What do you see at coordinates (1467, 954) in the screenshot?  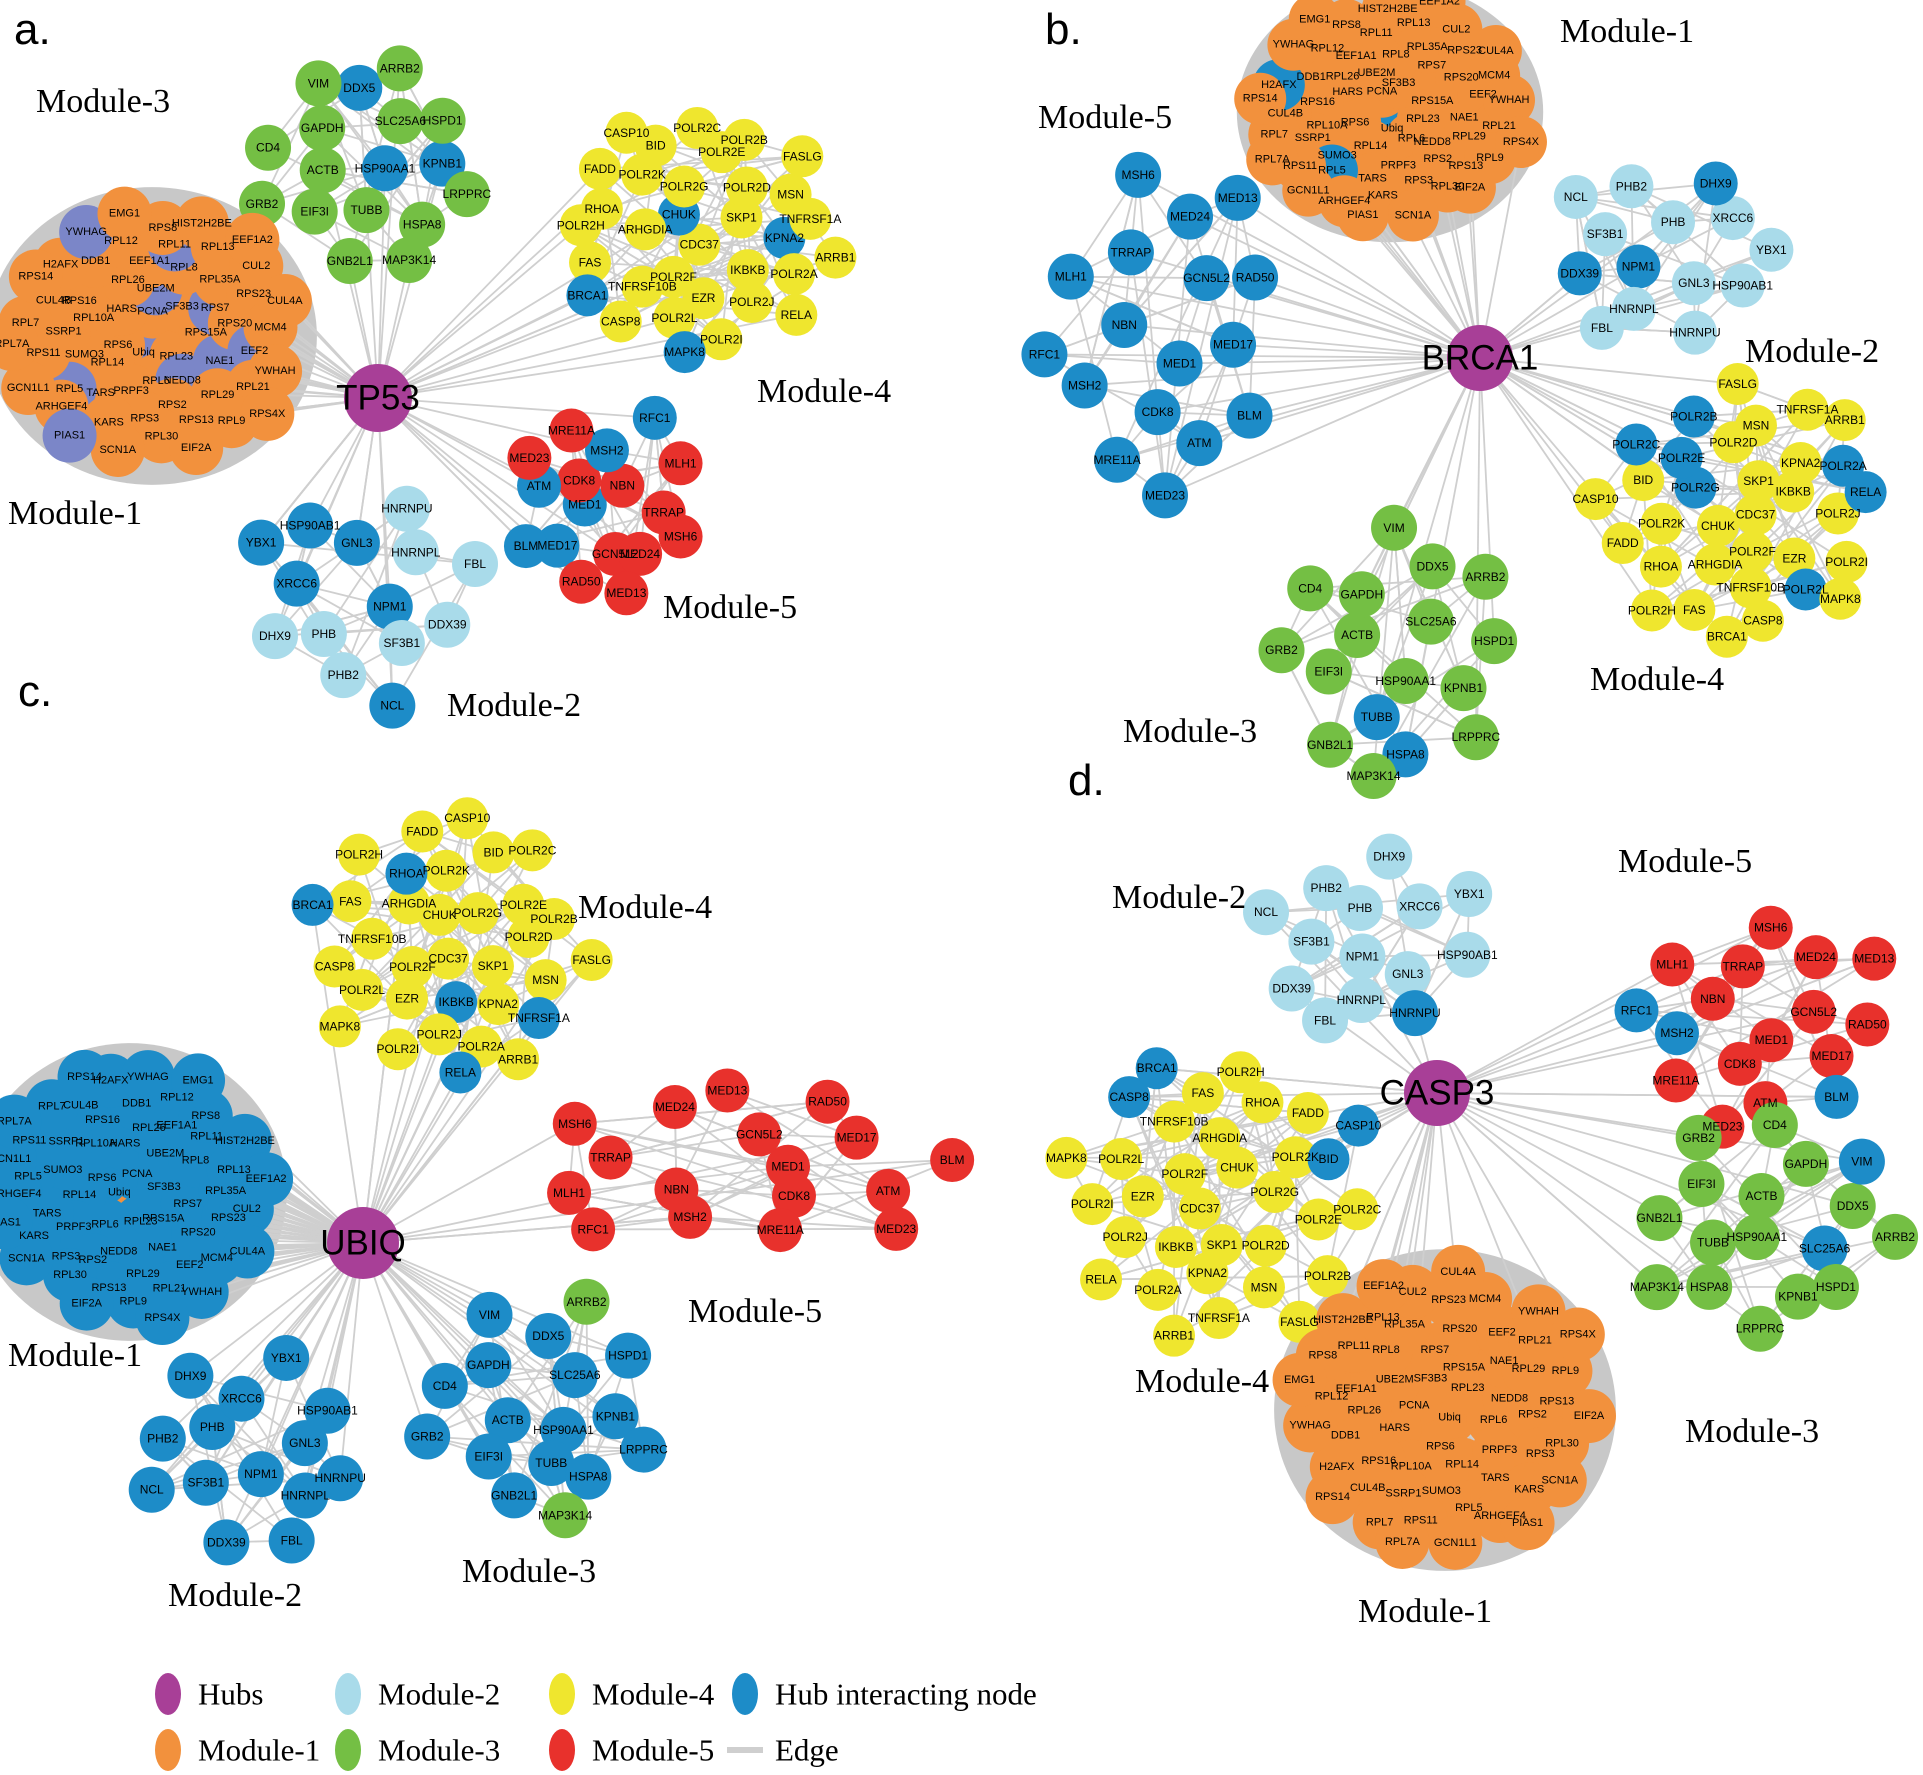 I see `node-HSP90AB1` at bounding box center [1467, 954].